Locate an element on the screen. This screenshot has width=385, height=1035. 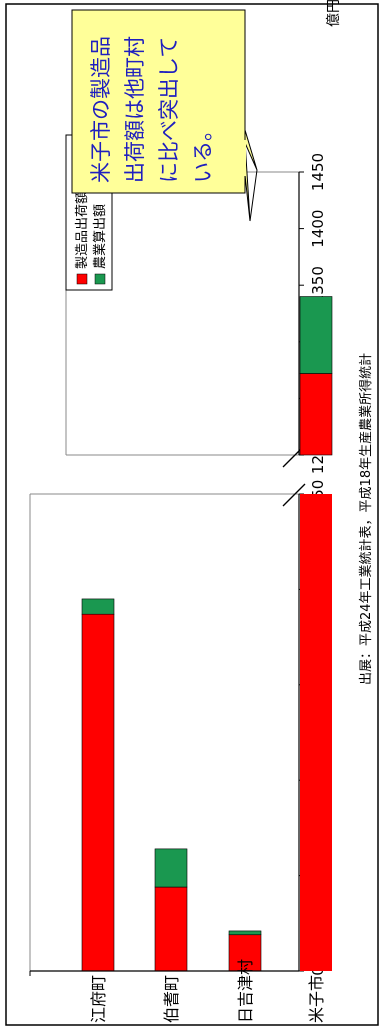
callout-bubble: 米子市の製造品 出荷額は他町村 に比べ突出して いる。 is located at coordinates (164, 115).